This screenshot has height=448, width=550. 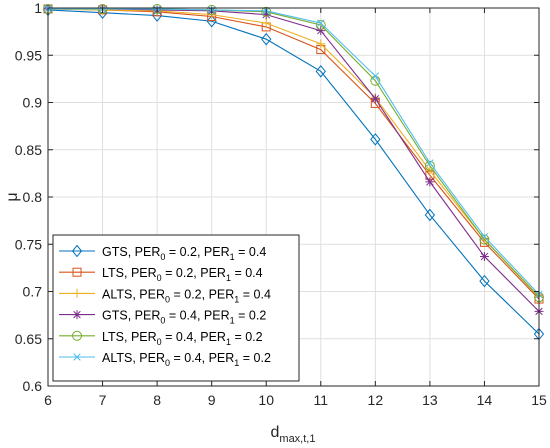 I want to click on legend-label: ALTS, PER0 = 0.2, PER1 = 0.4, so click(x=186, y=295).